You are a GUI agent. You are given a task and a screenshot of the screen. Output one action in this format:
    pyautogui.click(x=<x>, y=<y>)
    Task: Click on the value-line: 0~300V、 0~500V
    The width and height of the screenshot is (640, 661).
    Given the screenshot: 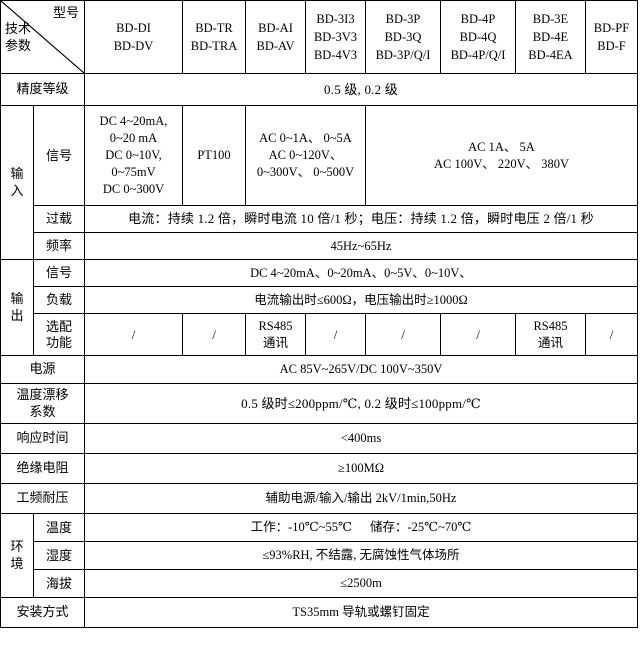 What is the action you would take?
    pyautogui.click(x=305, y=171)
    